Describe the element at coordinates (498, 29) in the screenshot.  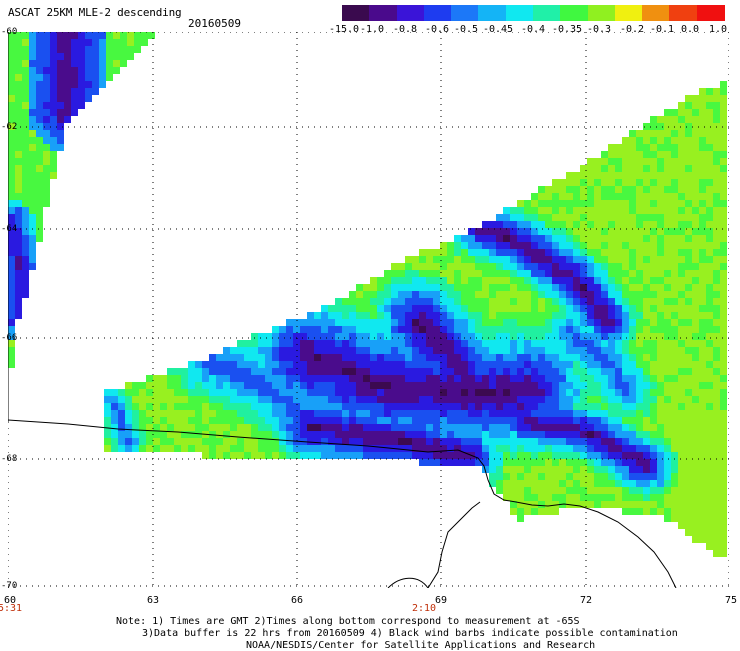
I see `color-scale-label: -0.45` at that location.